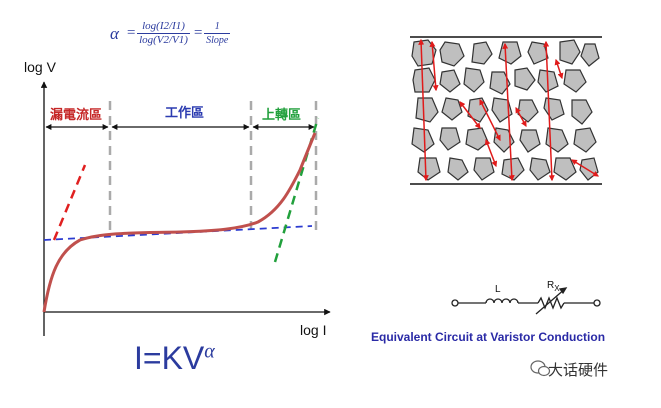 Image resolution: width=661 pixels, height=408 pixels. What do you see at coordinates (509, 110) in the screenshot?
I see `conduction-paths` at bounding box center [509, 110].